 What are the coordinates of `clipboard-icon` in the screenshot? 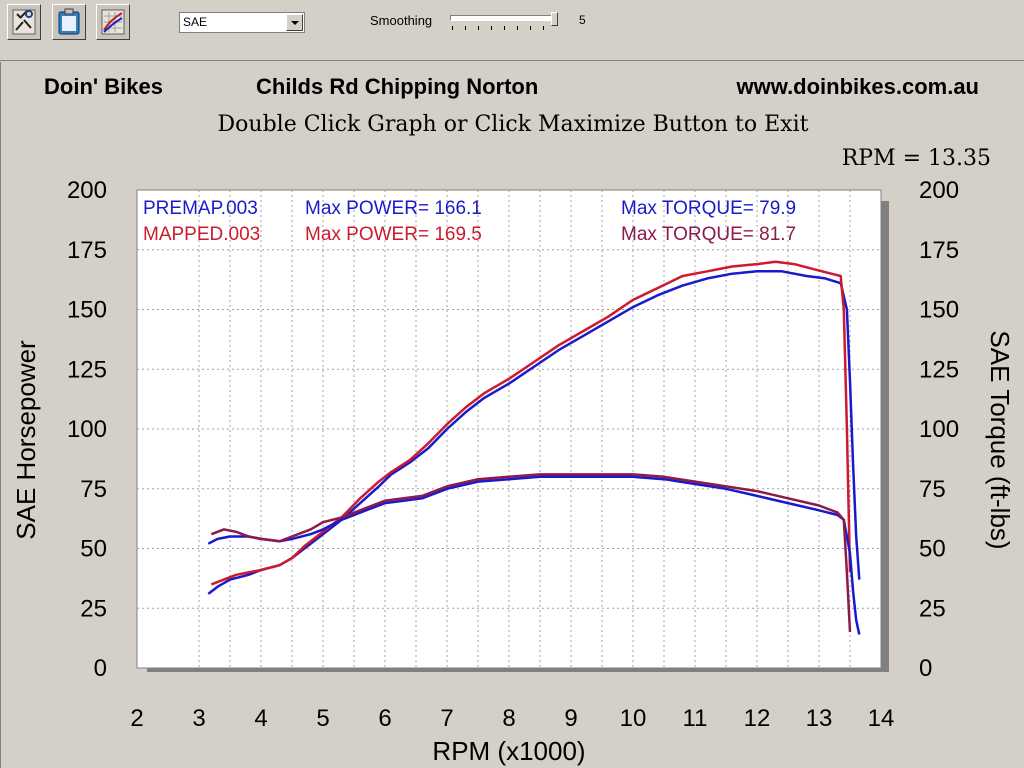 It's located at (69, 21).